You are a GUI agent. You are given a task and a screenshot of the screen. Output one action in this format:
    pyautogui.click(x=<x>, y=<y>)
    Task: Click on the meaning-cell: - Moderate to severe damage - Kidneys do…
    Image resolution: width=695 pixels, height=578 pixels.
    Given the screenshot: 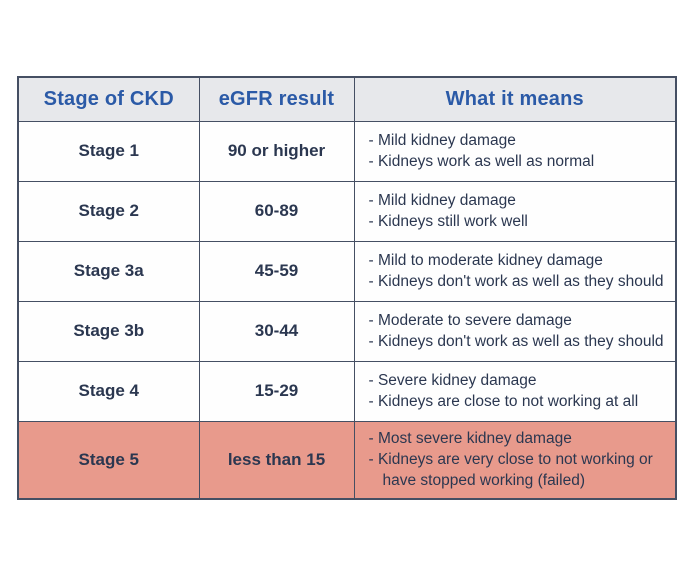 What is the action you would take?
    pyautogui.click(x=515, y=331)
    